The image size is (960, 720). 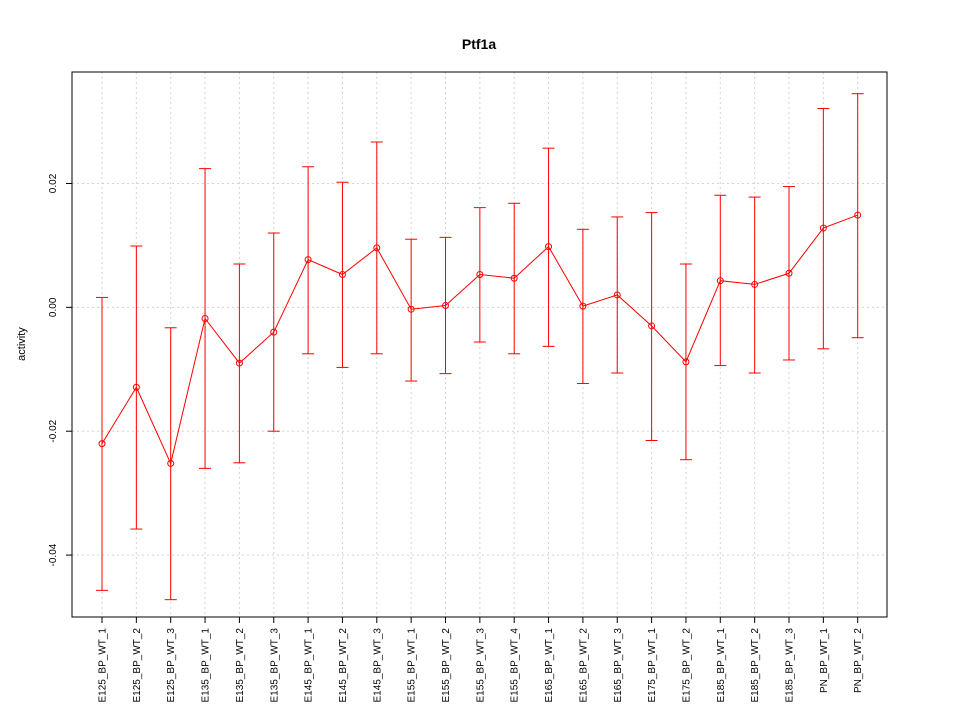 What do you see at coordinates (22, 344) in the screenshot?
I see `y-axis-label: activity` at bounding box center [22, 344].